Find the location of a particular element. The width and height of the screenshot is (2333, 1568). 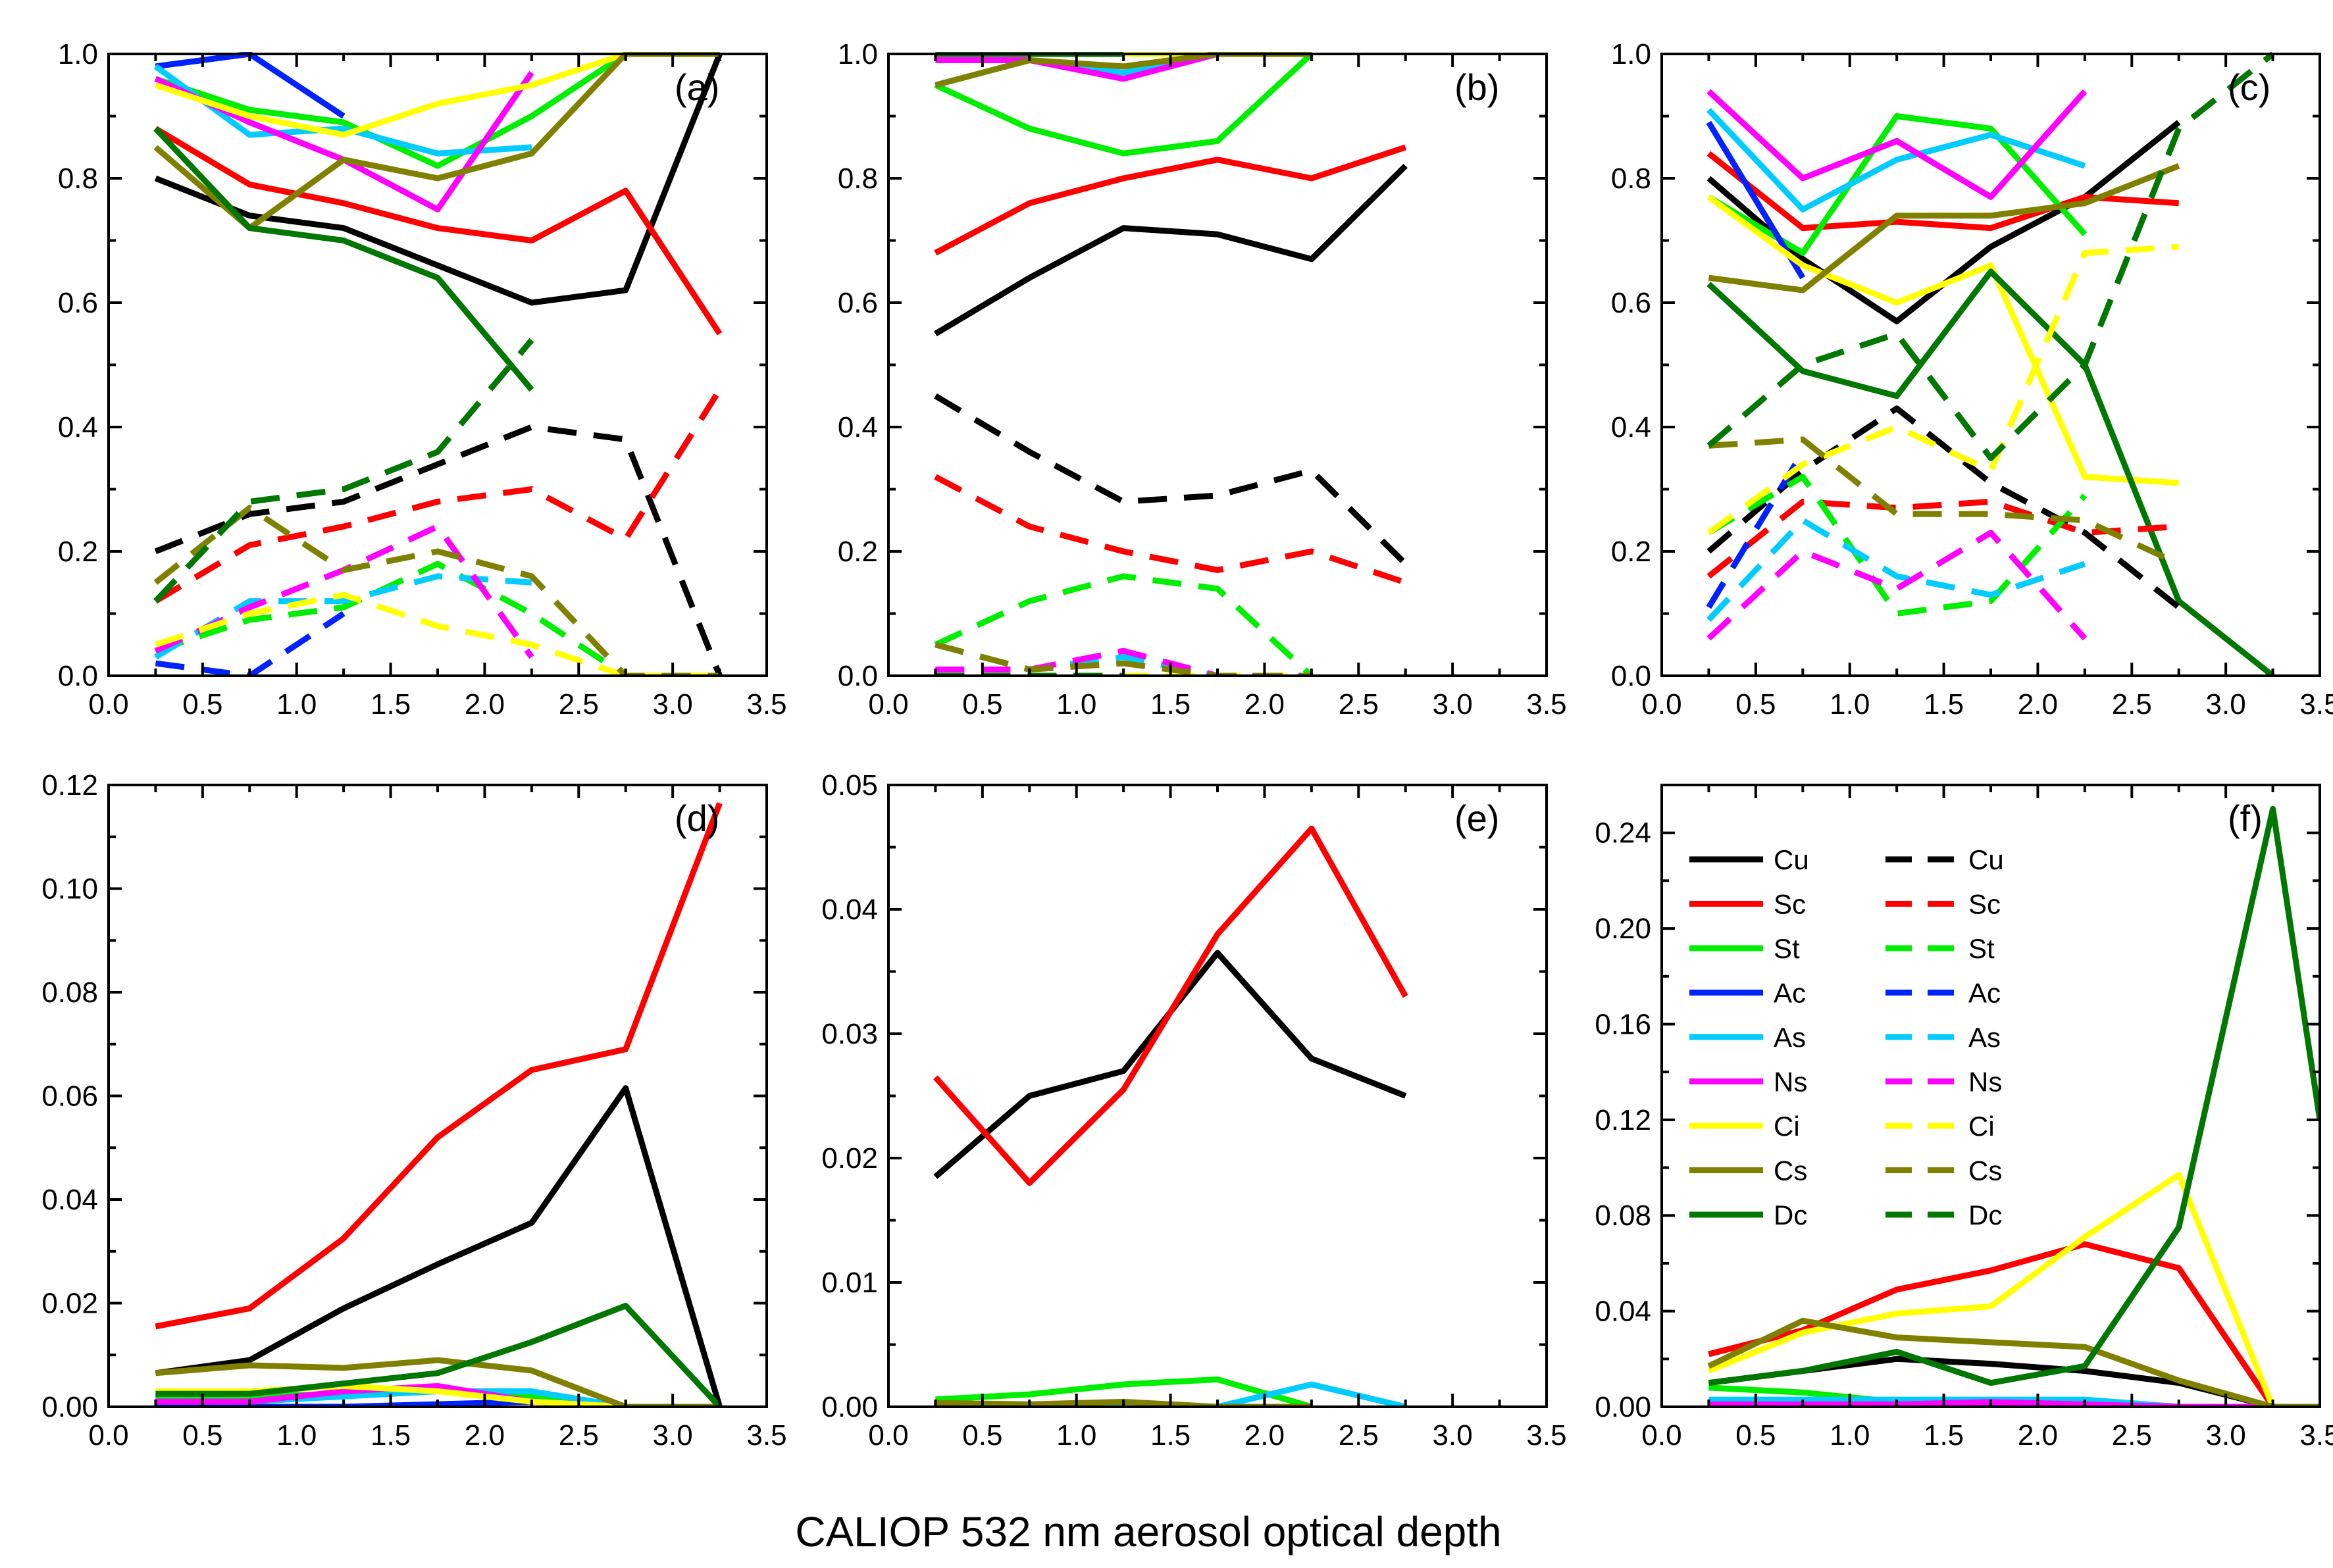

series-st-solid is located at coordinates (1897, 184).